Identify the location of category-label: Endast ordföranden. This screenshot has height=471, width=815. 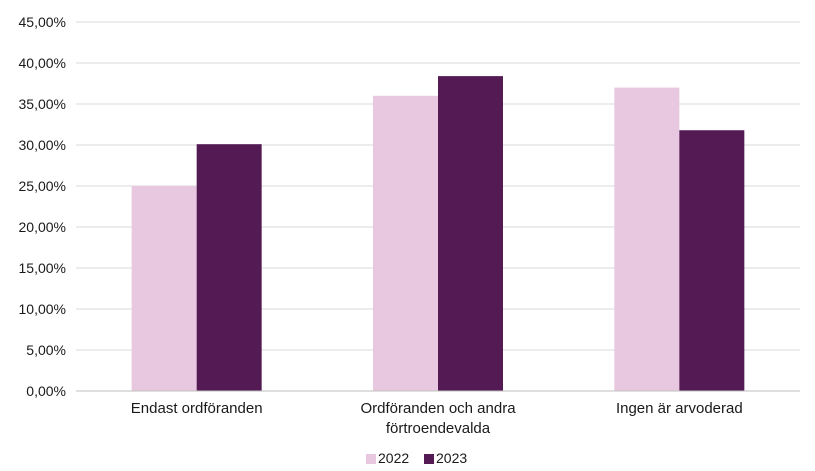
(197, 408).